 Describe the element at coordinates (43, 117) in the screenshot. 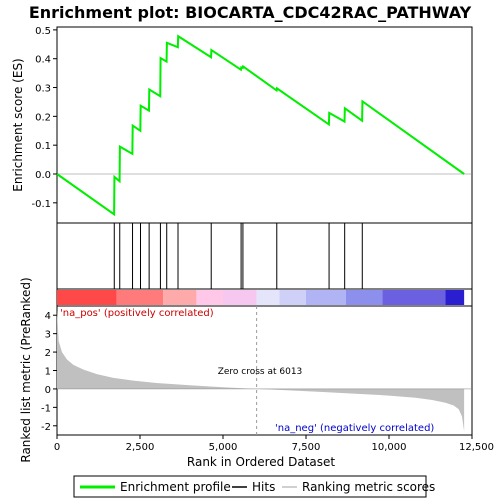

I see `es-tick-label-3: 0.2` at that location.